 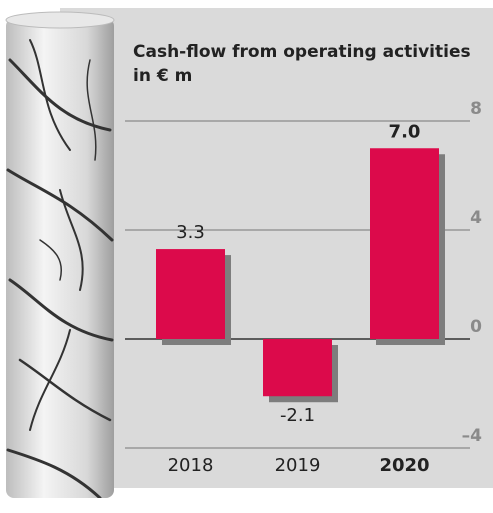 What do you see at coordinates (297, 415) in the screenshot?
I see `value-label: -2.1` at bounding box center [297, 415].